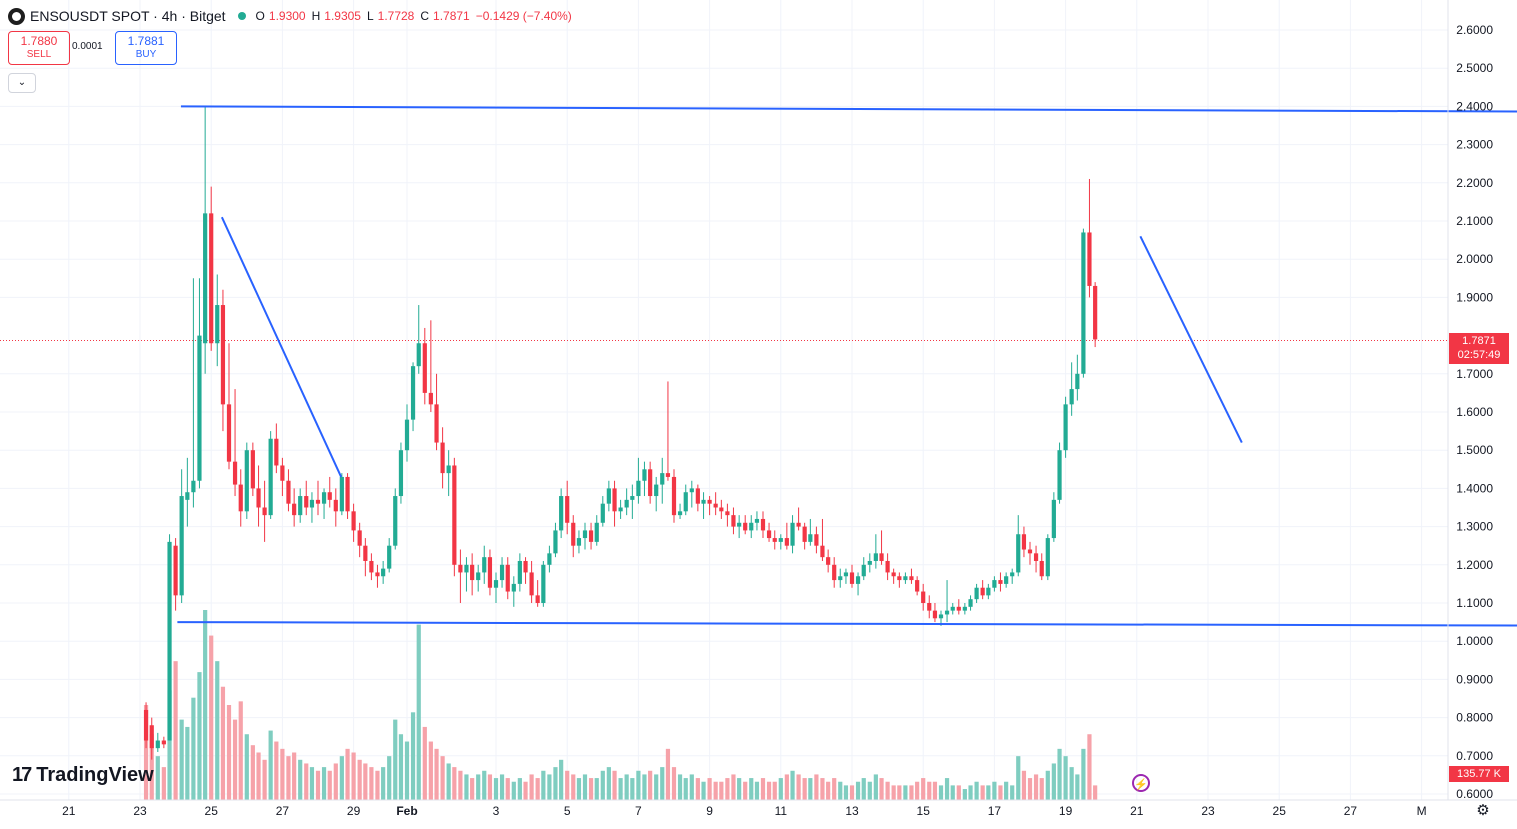 This screenshot has width=1517, height=829. Describe the element at coordinates (847, 624) in the screenshot. I see `trendline-support` at that location.